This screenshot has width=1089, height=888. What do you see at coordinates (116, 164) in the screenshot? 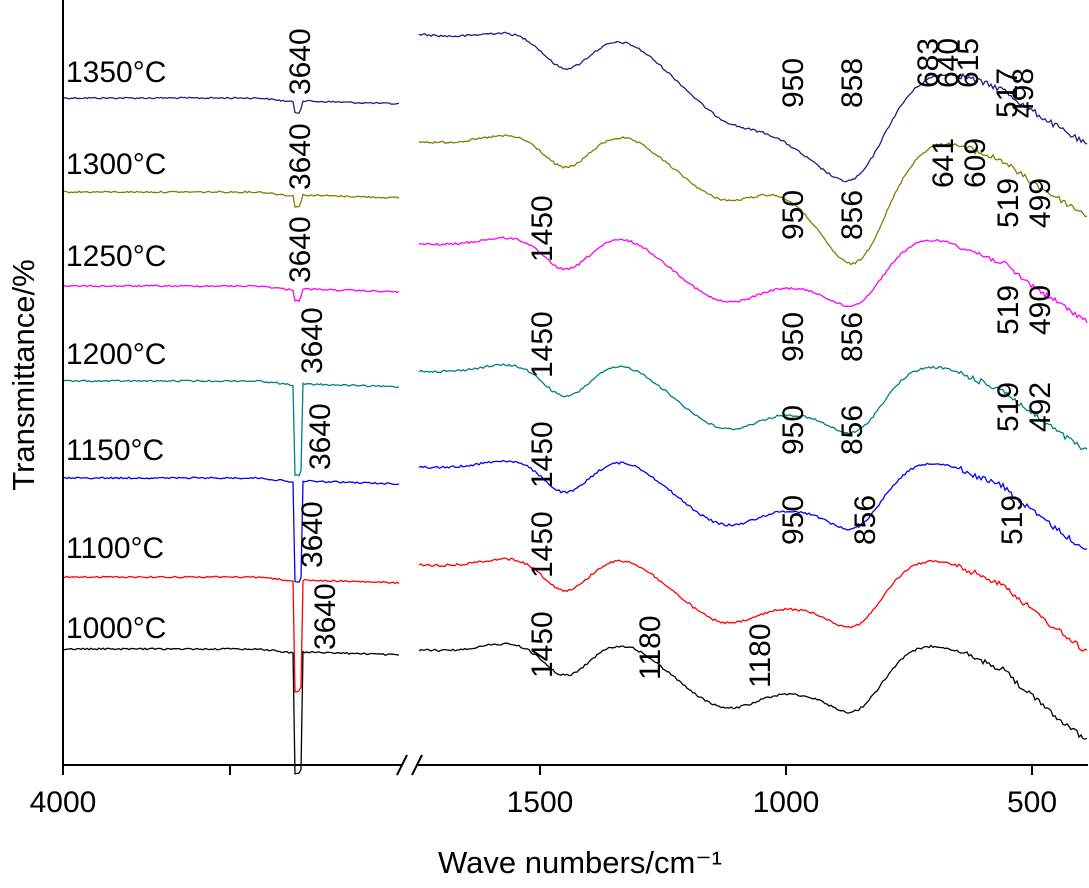
I see `series-label: 1300°C` at bounding box center [116, 164].